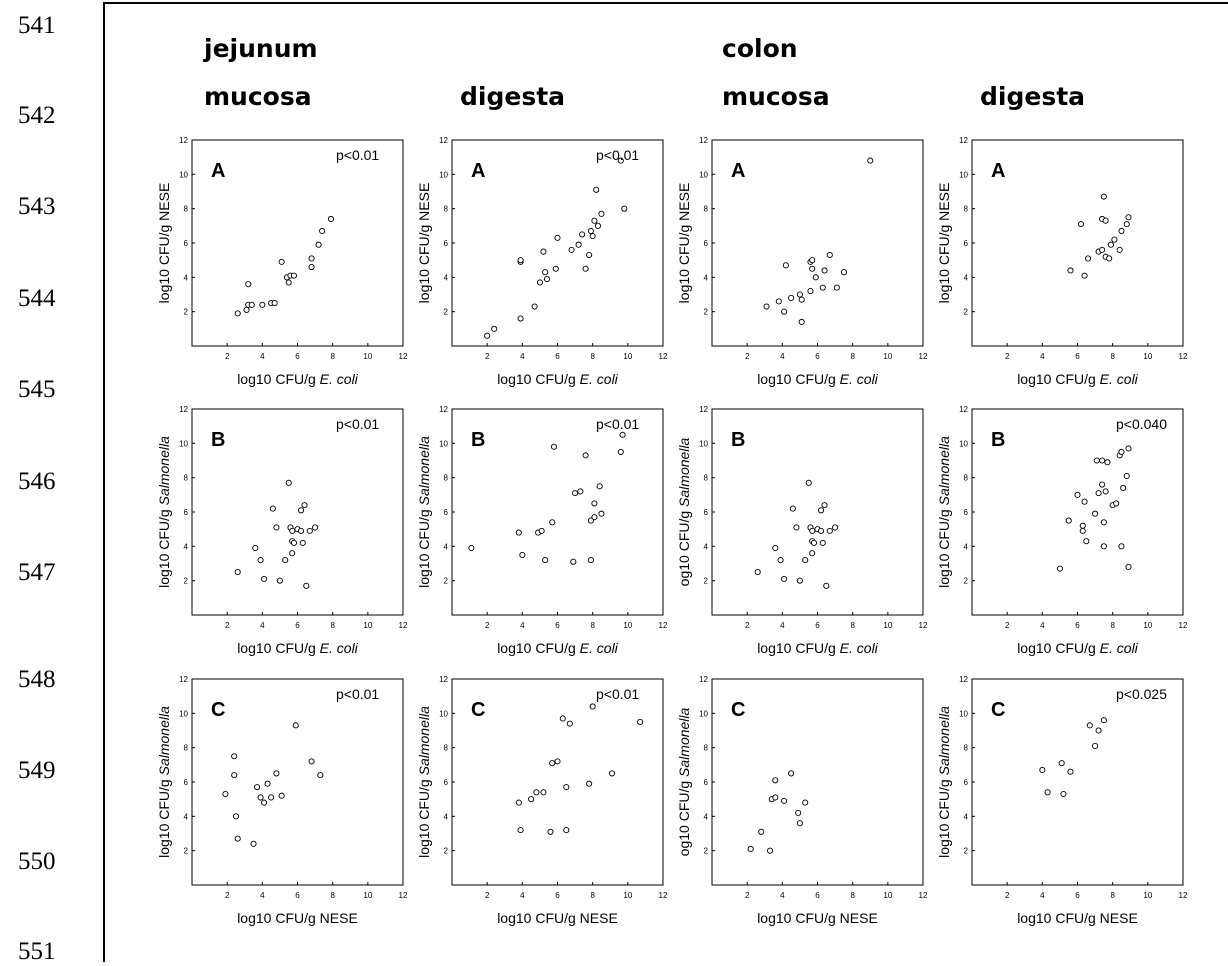  What do you see at coordinates (37, 770) in the screenshot?
I see `line-number: 549` at bounding box center [37, 770].